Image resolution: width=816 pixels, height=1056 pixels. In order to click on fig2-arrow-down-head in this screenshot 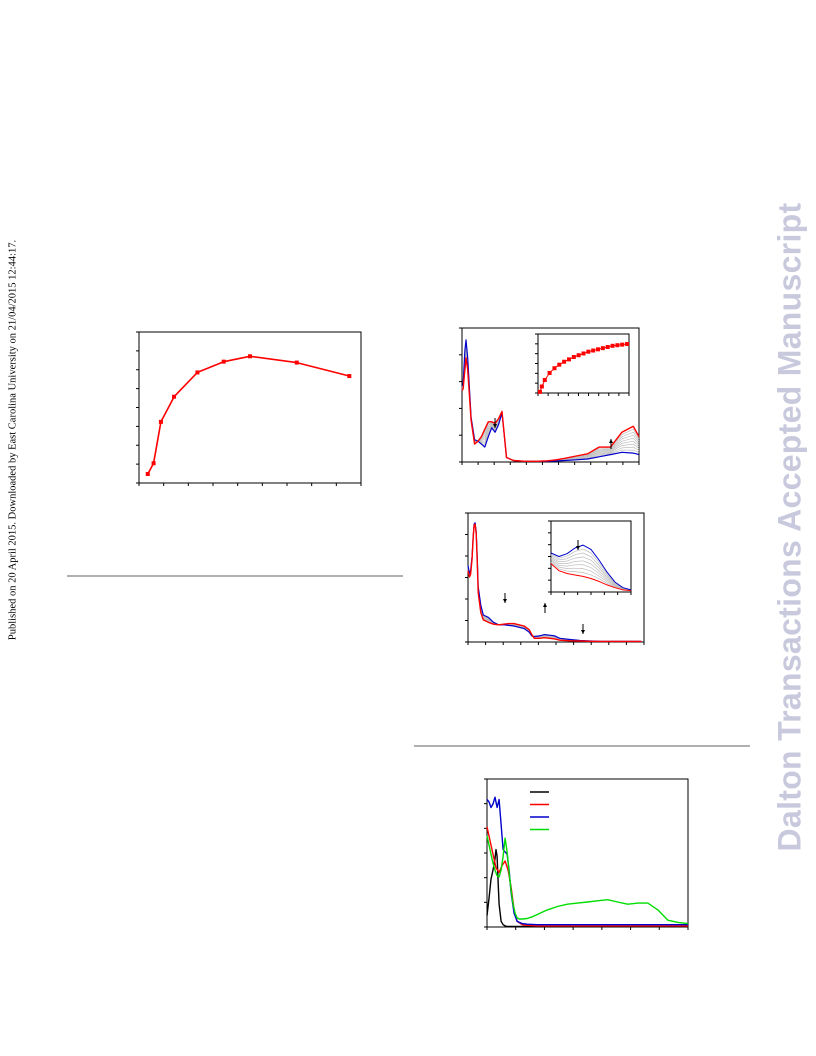, I will do `click(495, 426)`.